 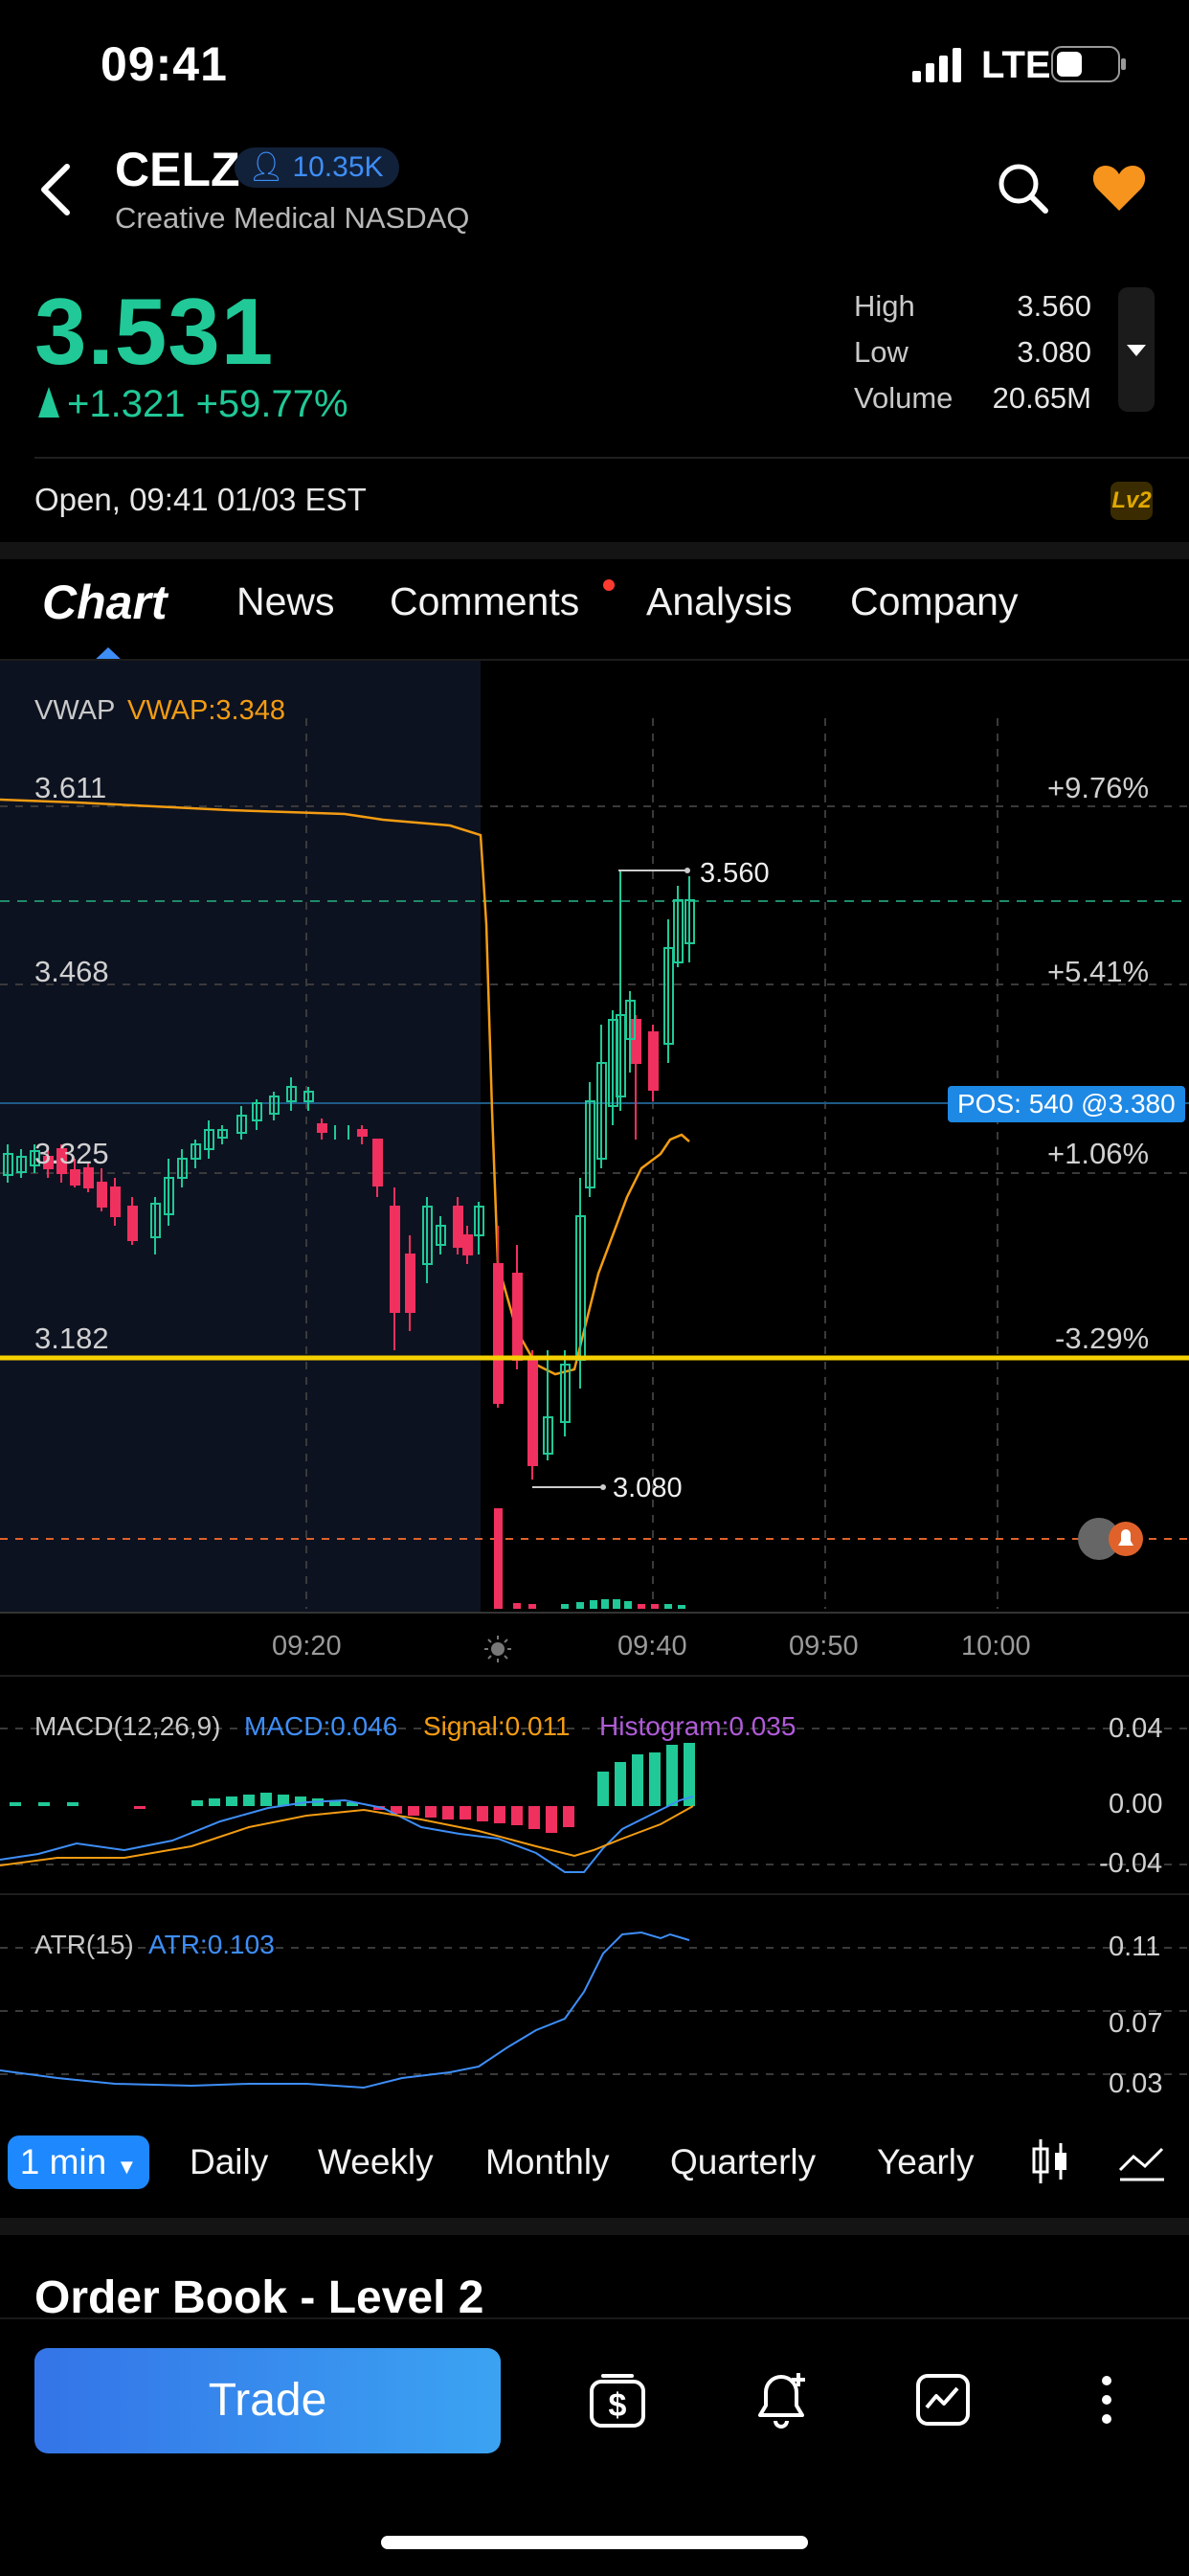 What do you see at coordinates (63, 2161) in the screenshot?
I see `timeframe-1min-label: 1 min` at bounding box center [63, 2161].